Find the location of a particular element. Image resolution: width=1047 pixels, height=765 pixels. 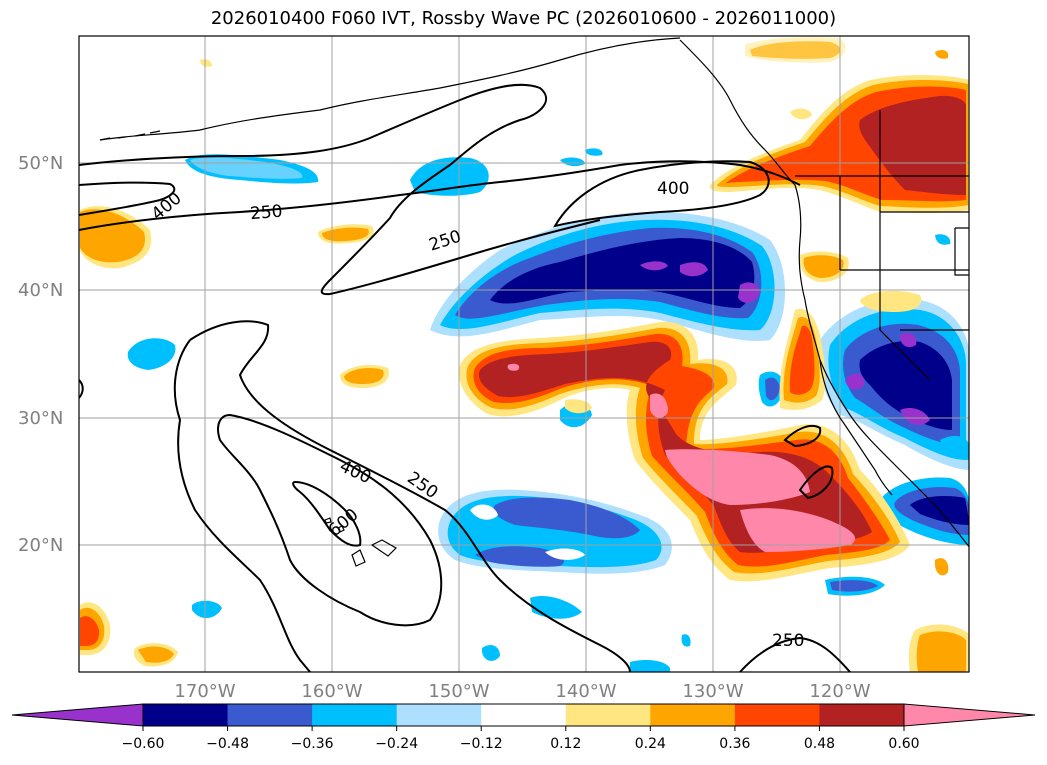

lon-label-150w: 150°W is located at coordinates (458, 691).